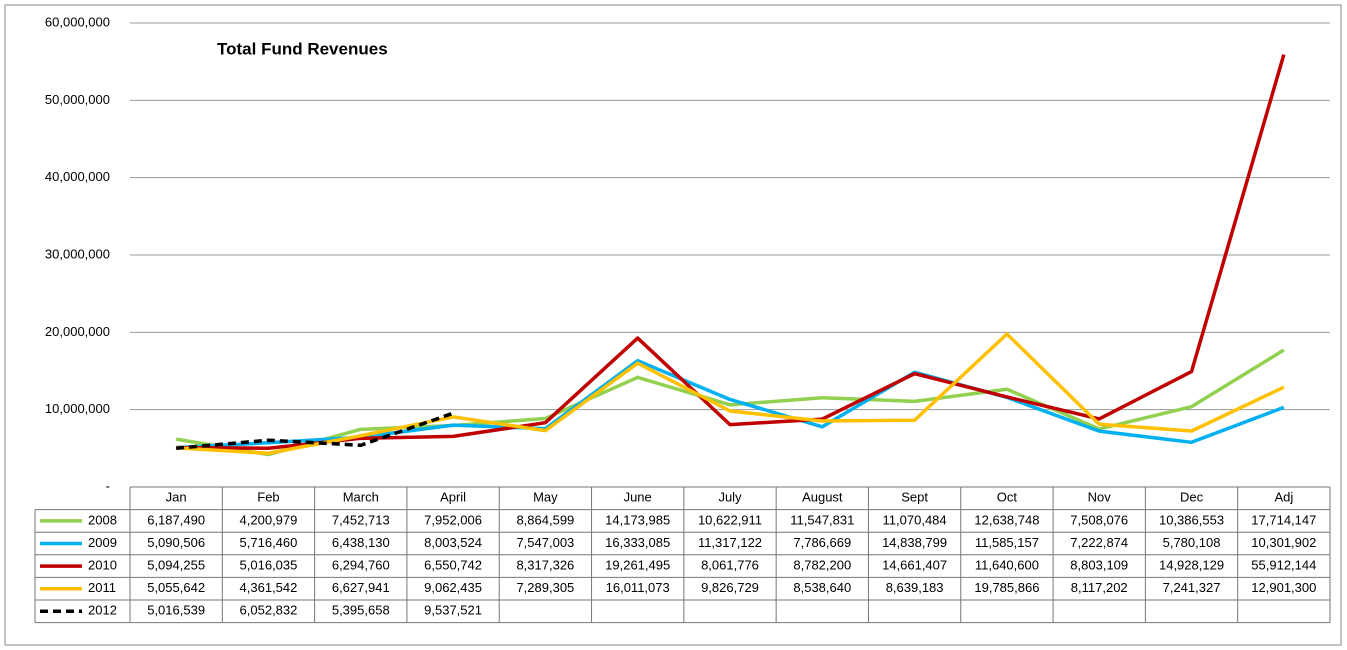 This screenshot has height=650, width=1347. Describe the element at coordinates (1007, 565) in the screenshot. I see `table-value: 11,640,600` at that location.